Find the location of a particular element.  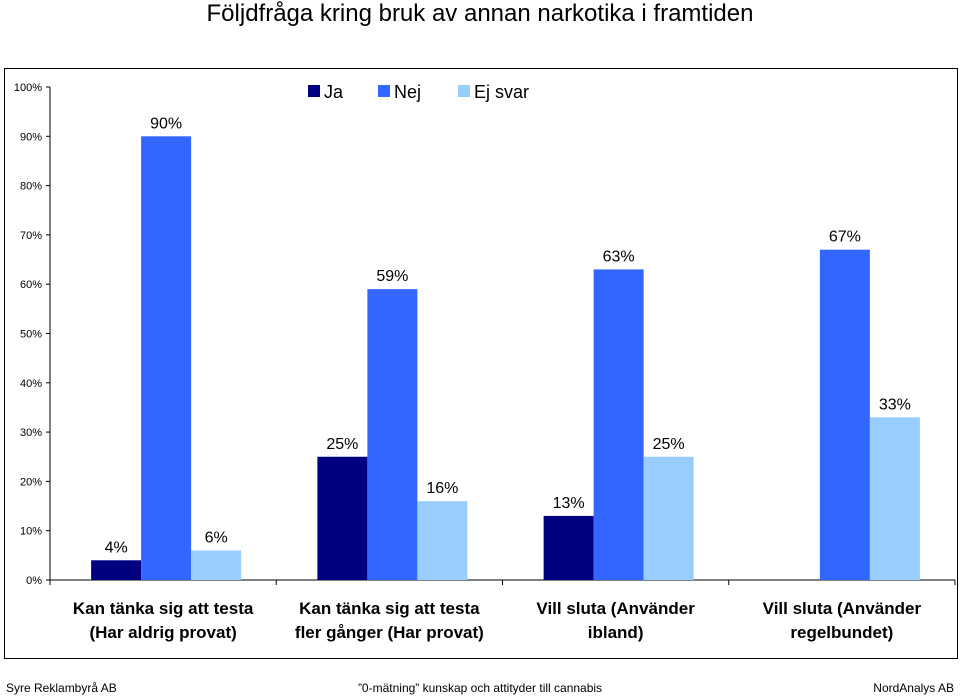

data-label: 59% is located at coordinates (392, 276).